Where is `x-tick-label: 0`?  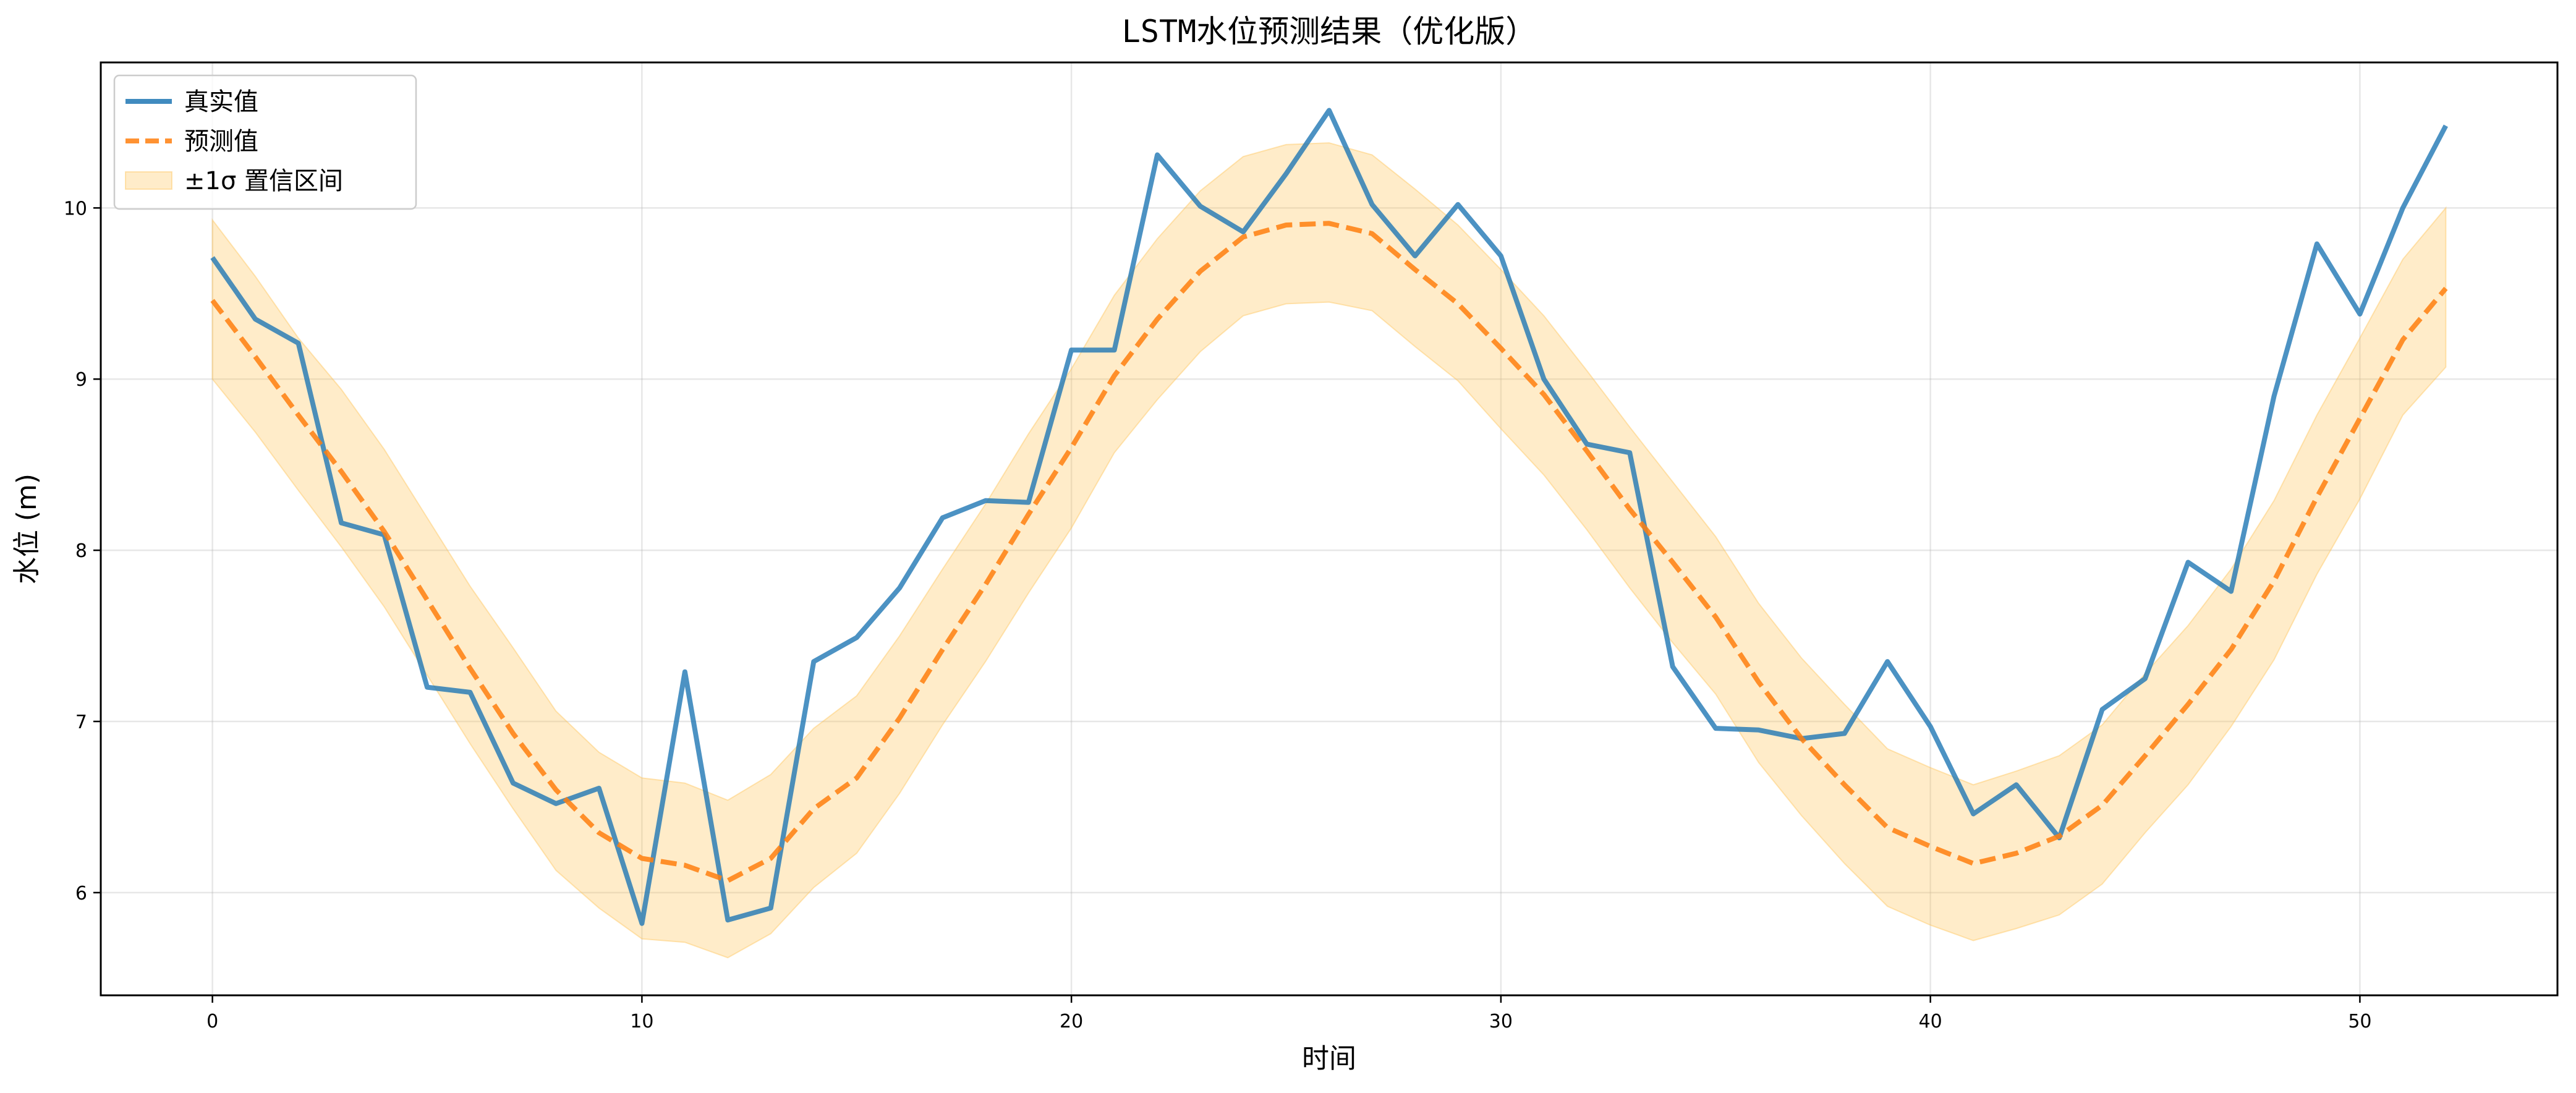 x-tick-label: 0 is located at coordinates (212, 1021).